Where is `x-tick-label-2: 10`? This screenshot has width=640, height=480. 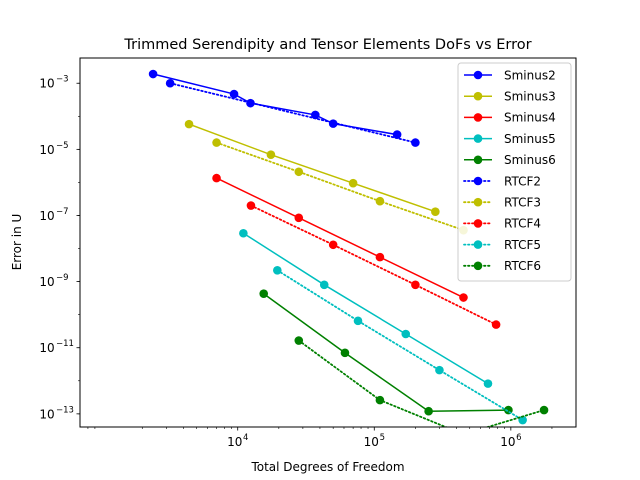
x-tick-label-2: 10 is located at coordinates (507, 442).